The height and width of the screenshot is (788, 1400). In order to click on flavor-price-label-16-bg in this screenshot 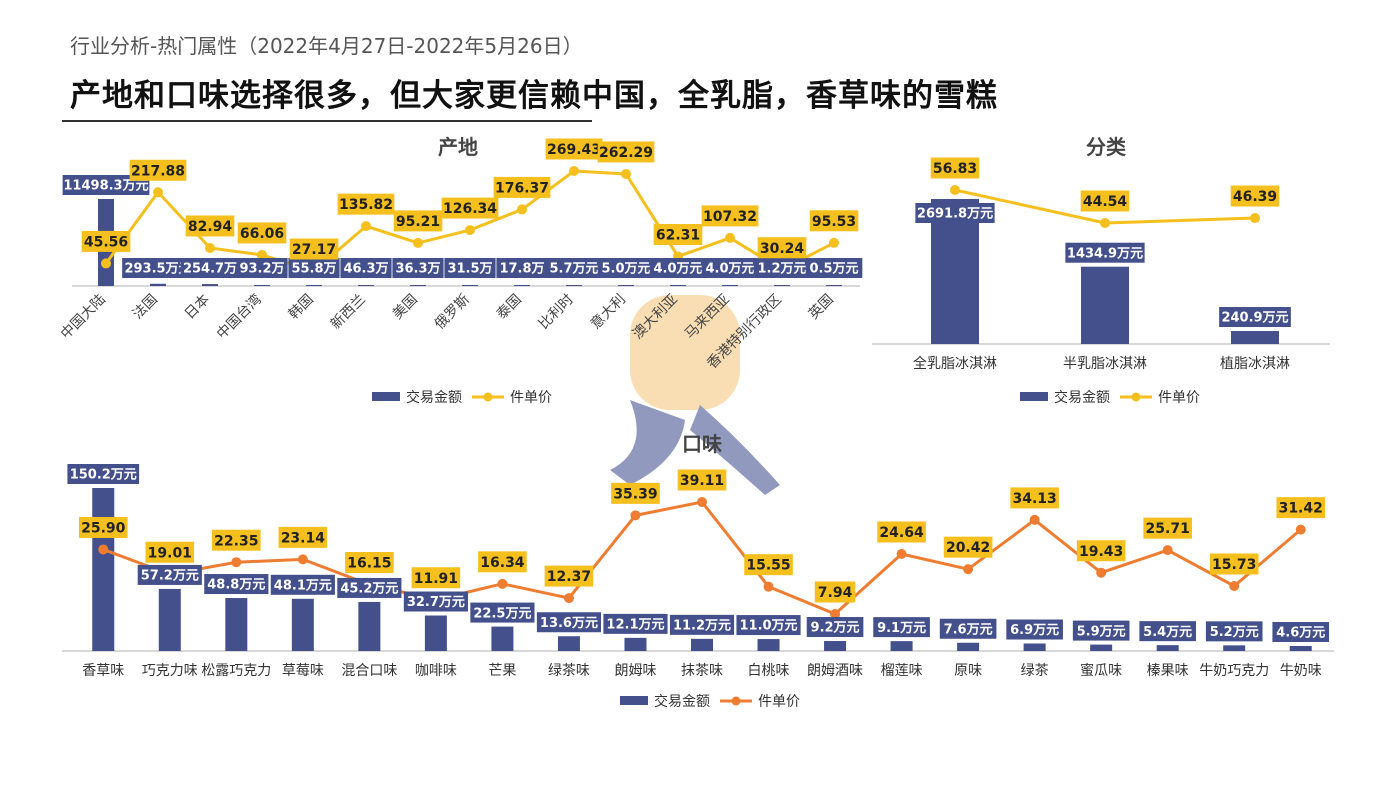, I will do `click(1167, 528)`.